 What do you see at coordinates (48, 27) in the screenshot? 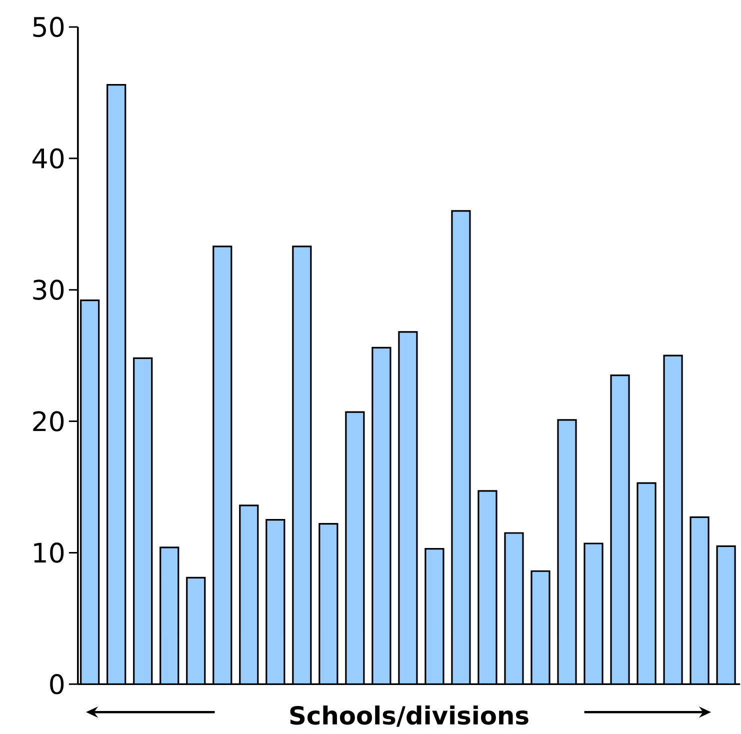
I see `y-tick-label: 50` at bounding box center [48, 27].